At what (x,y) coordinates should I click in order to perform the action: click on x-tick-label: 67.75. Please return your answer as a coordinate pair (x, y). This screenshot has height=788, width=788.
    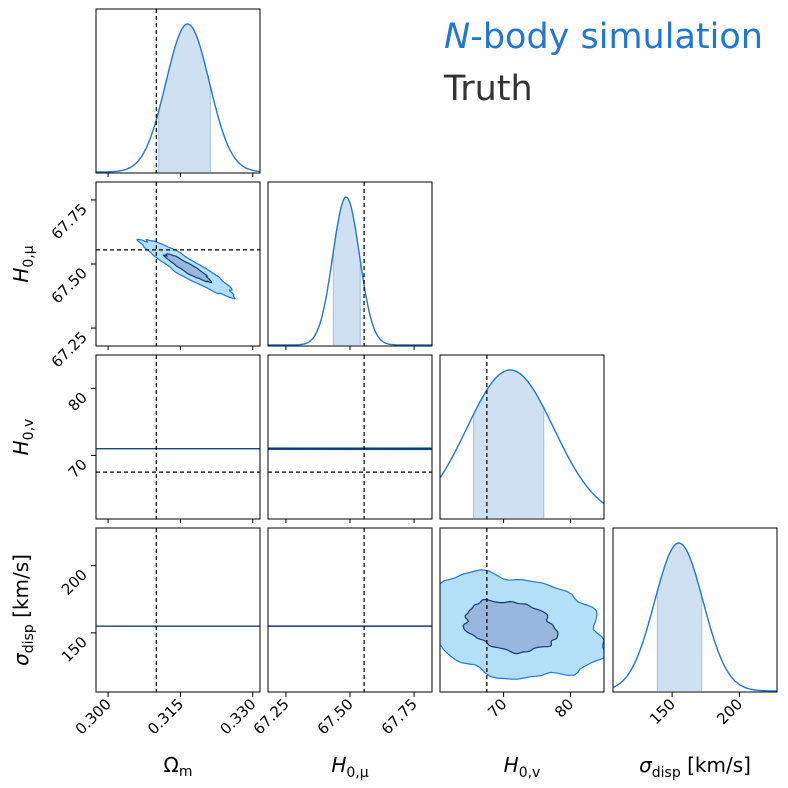
    Looking at the image, I should click on (399, 716).